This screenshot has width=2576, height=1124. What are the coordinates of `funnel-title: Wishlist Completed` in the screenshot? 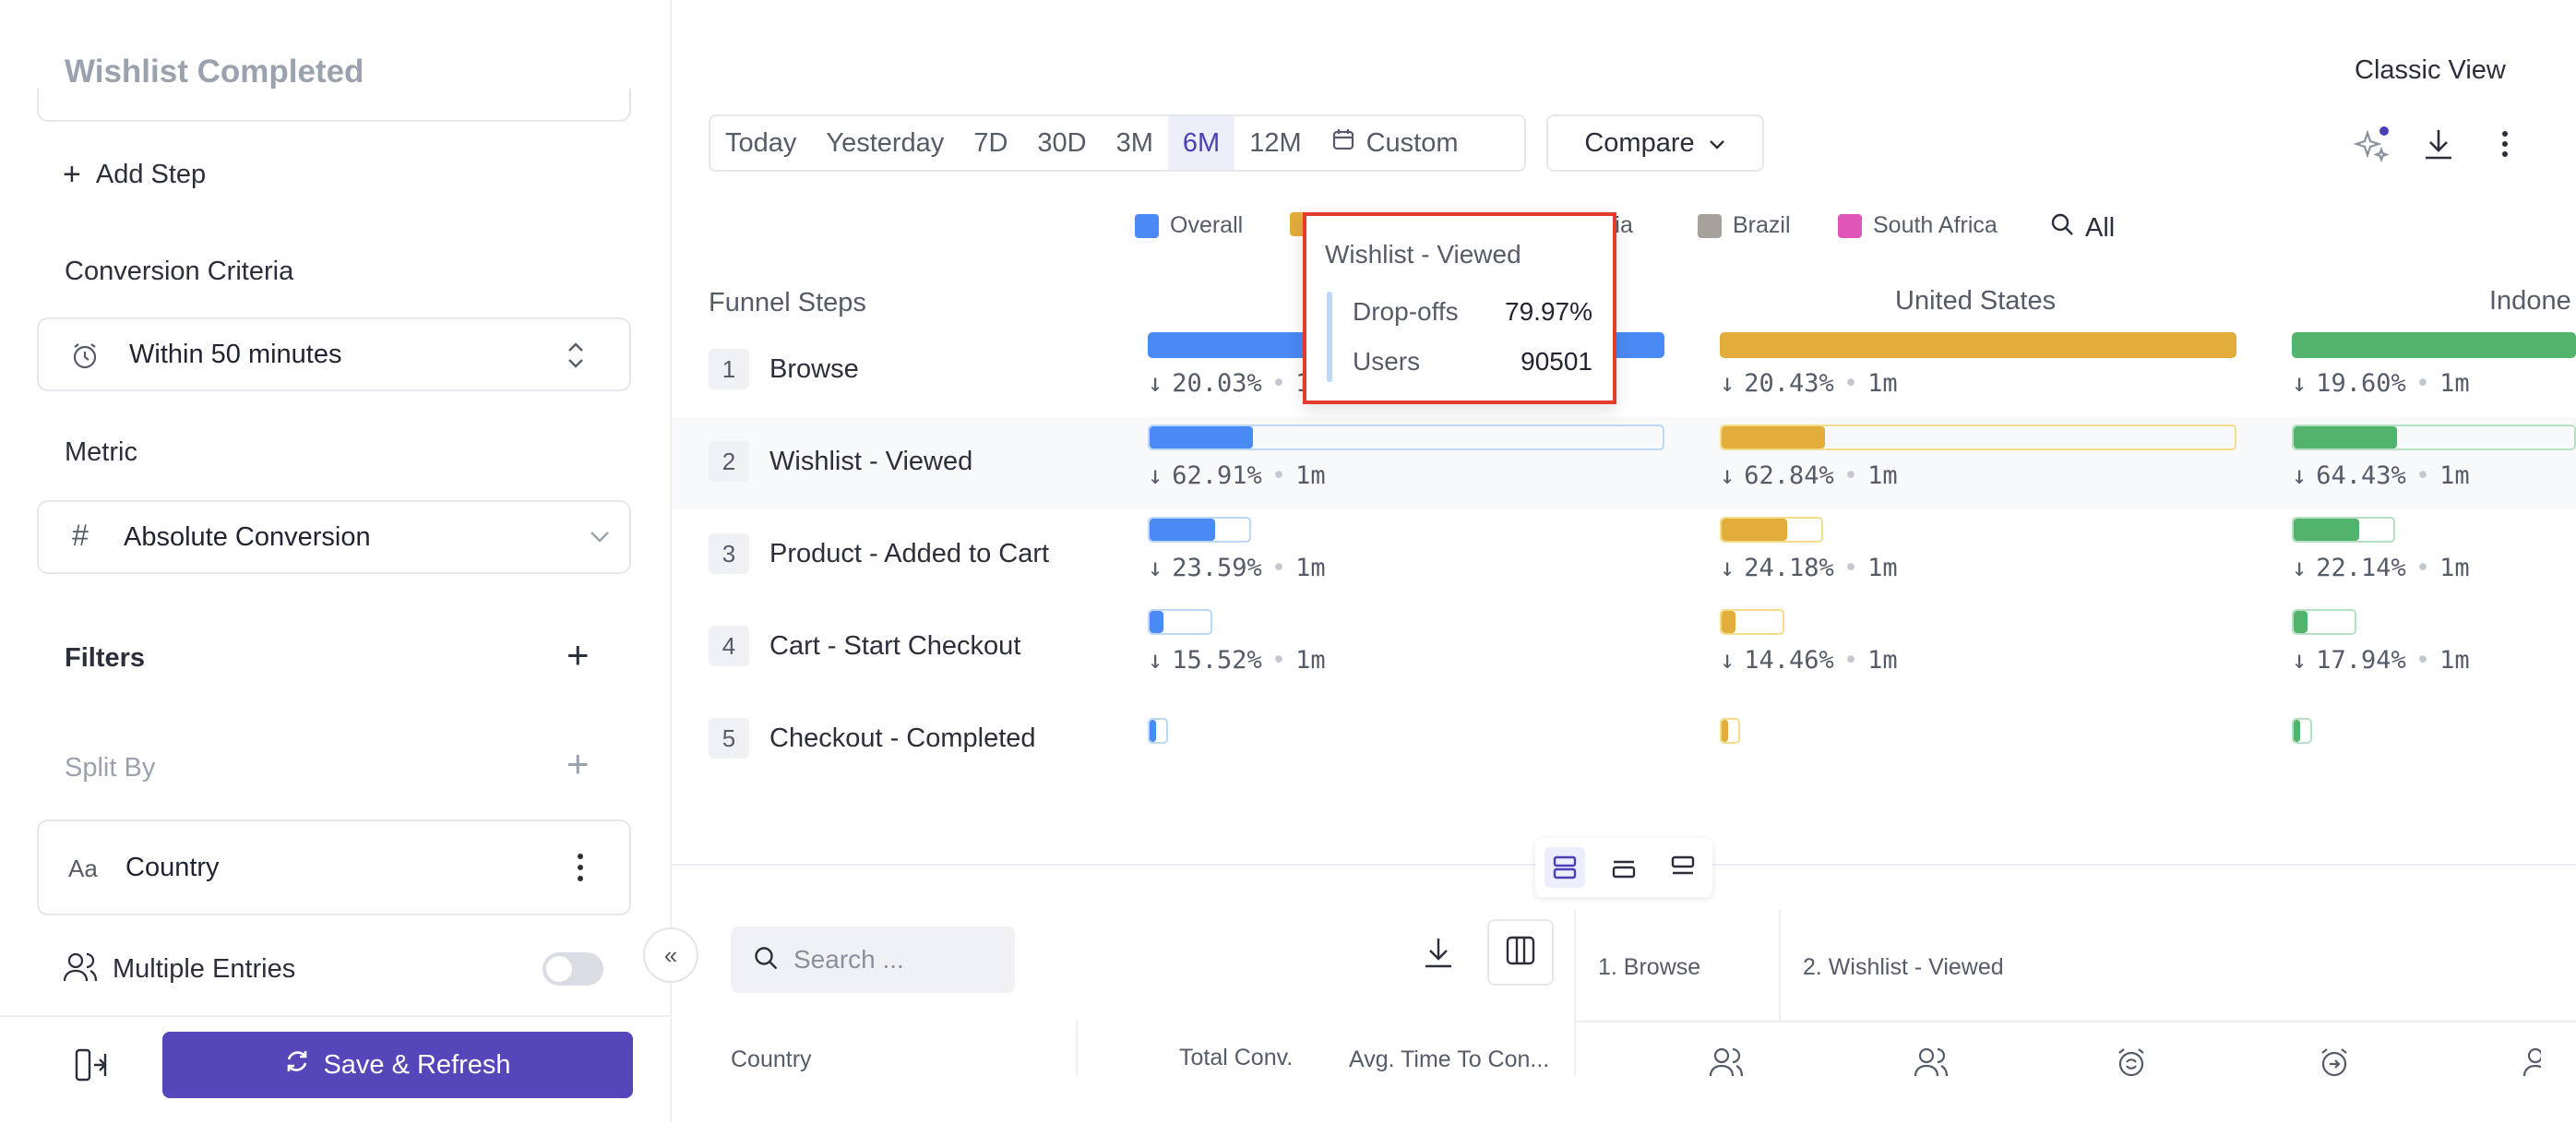 It's located at (215, 72).